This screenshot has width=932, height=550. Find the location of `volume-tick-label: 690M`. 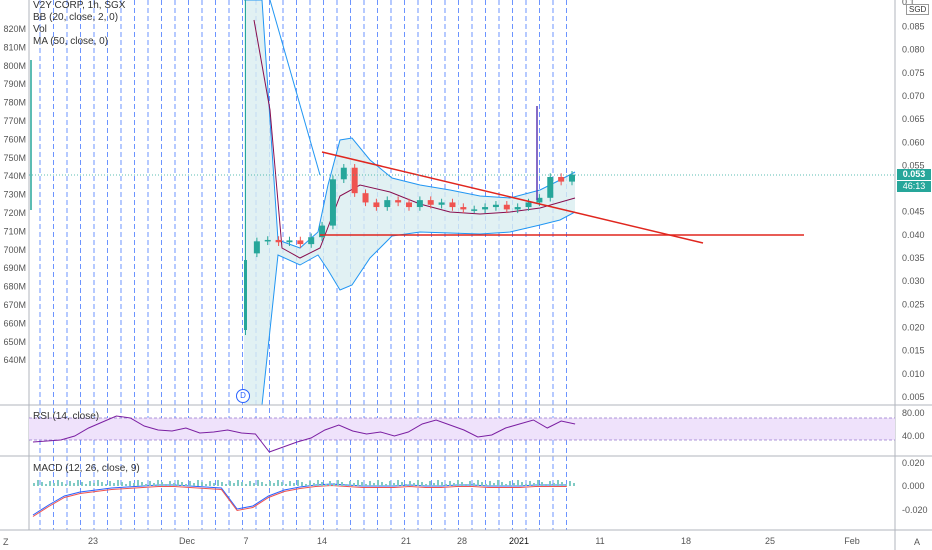

volume-tick-label: 690M is located at coordinates (14, 268).